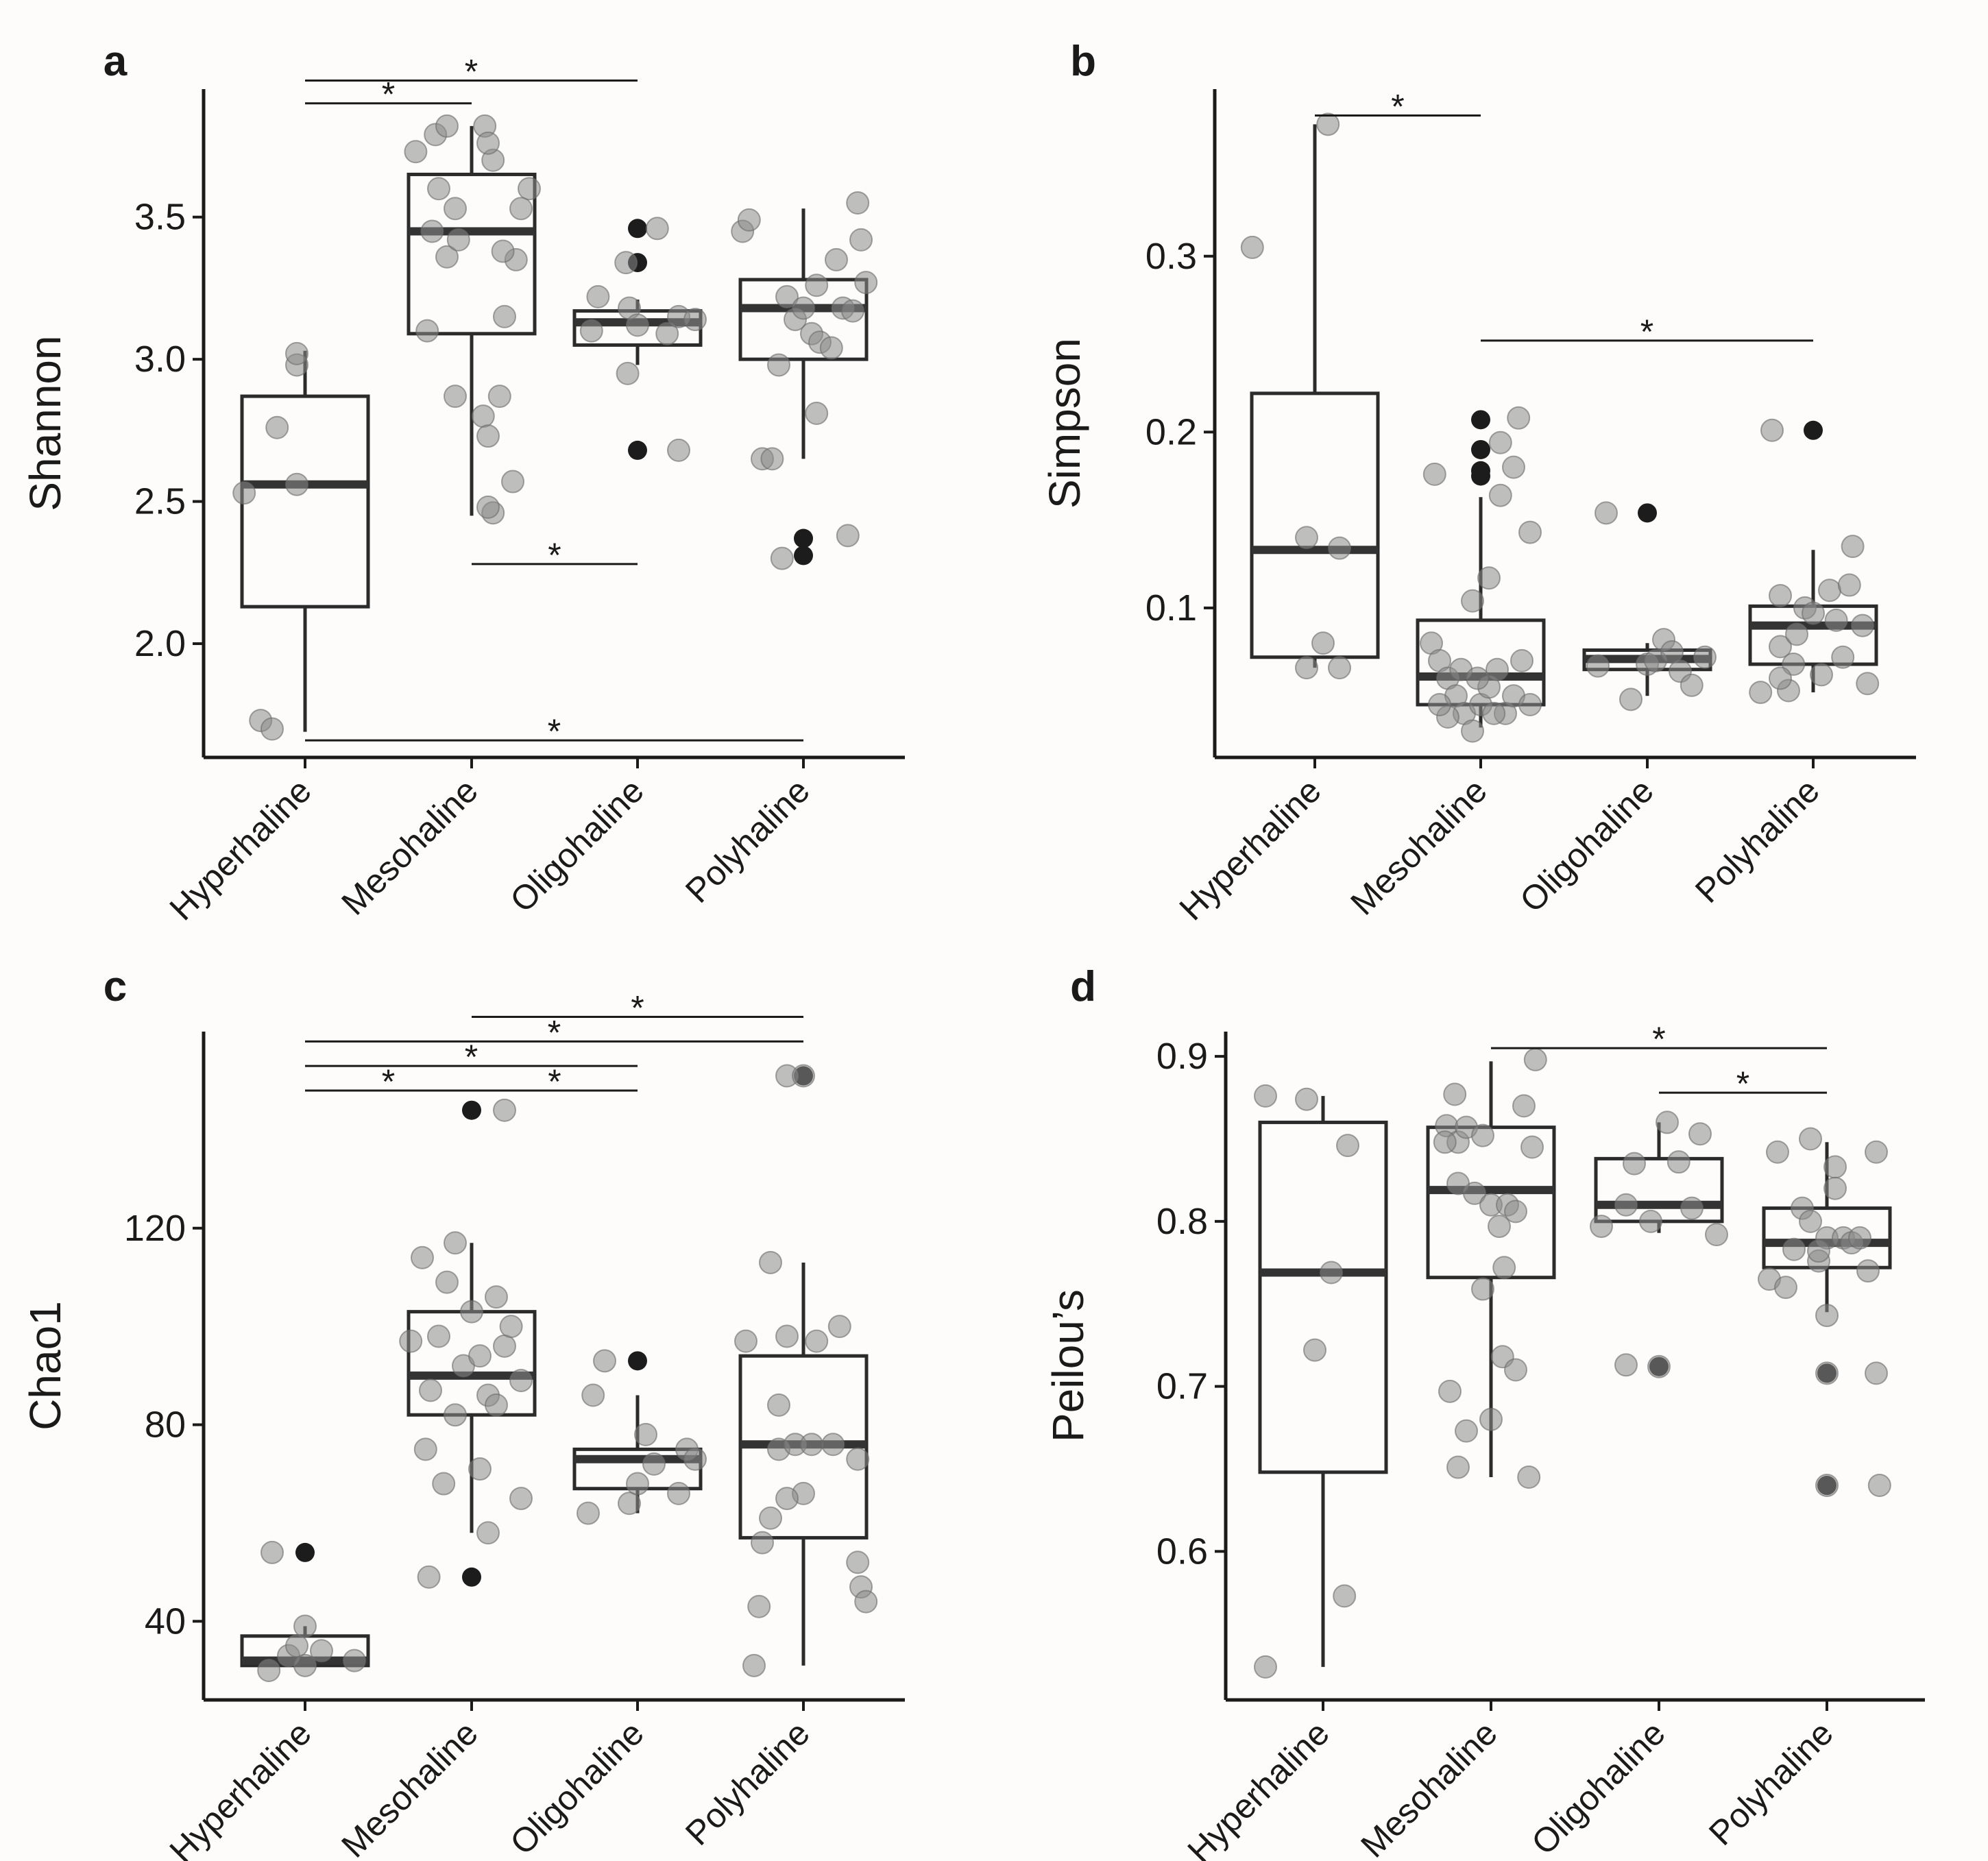 This screenshot has height=1861, width=1988. Describe the element at coordinates (45, 423) in the screenshot. I see `y-axis-label: Shannon` at that location.